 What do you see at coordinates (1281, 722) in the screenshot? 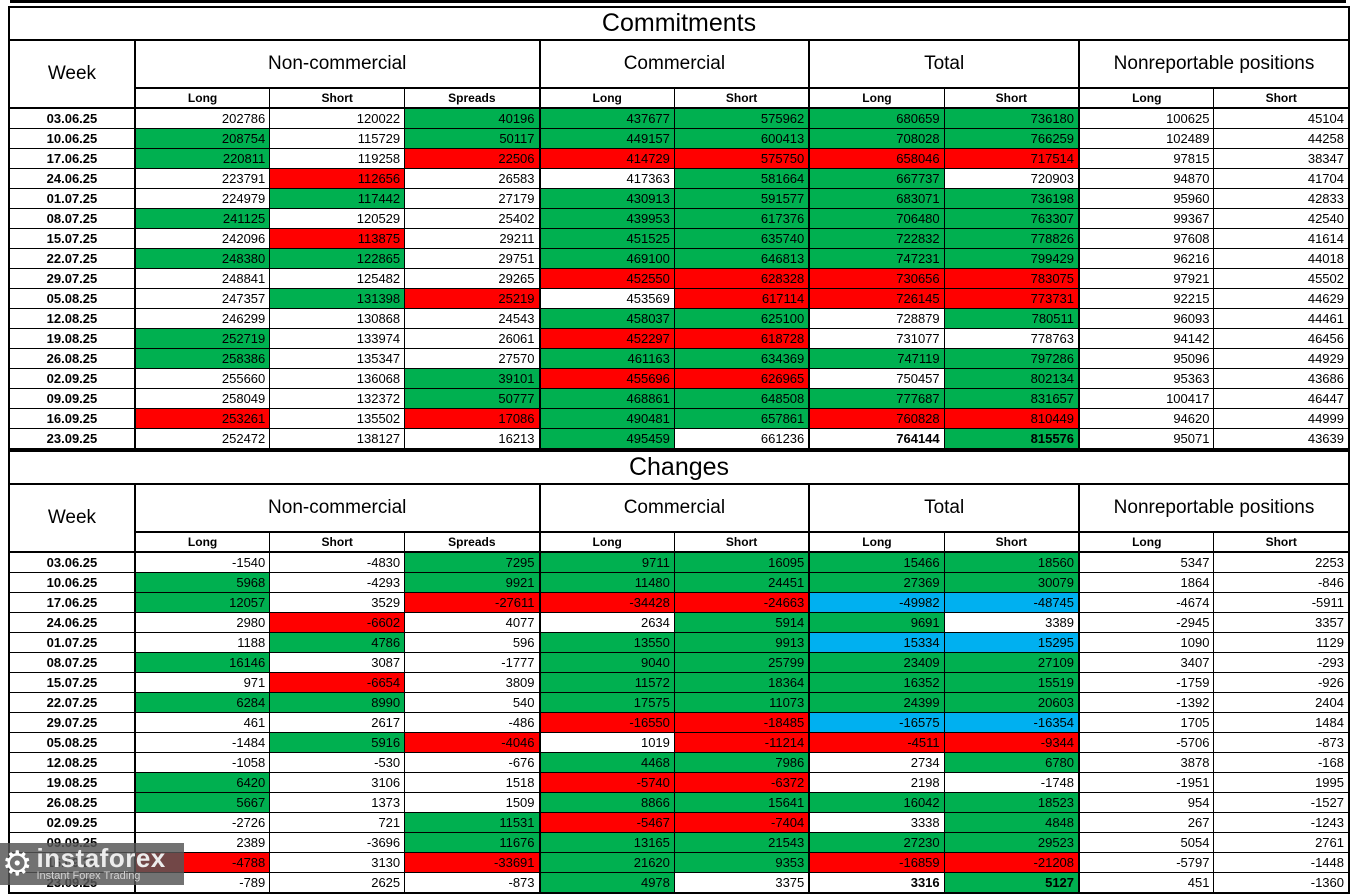
I see `value-cell: 1484` at bounding box center [1281, 722].